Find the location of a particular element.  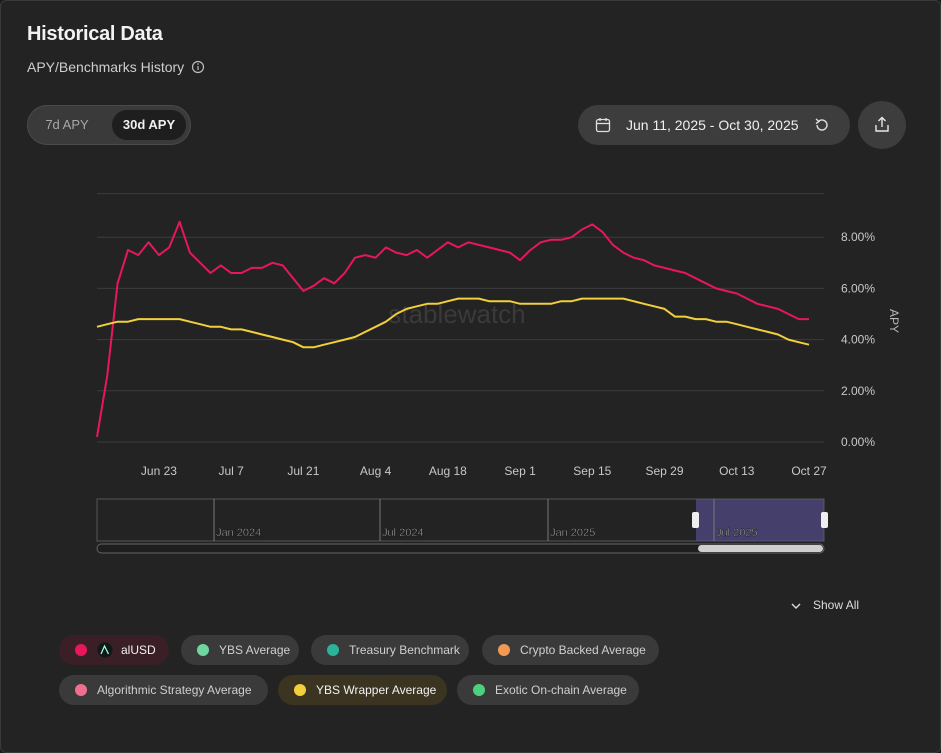

x-tick-label: Jun 23 is located at coordinates (159, 471).